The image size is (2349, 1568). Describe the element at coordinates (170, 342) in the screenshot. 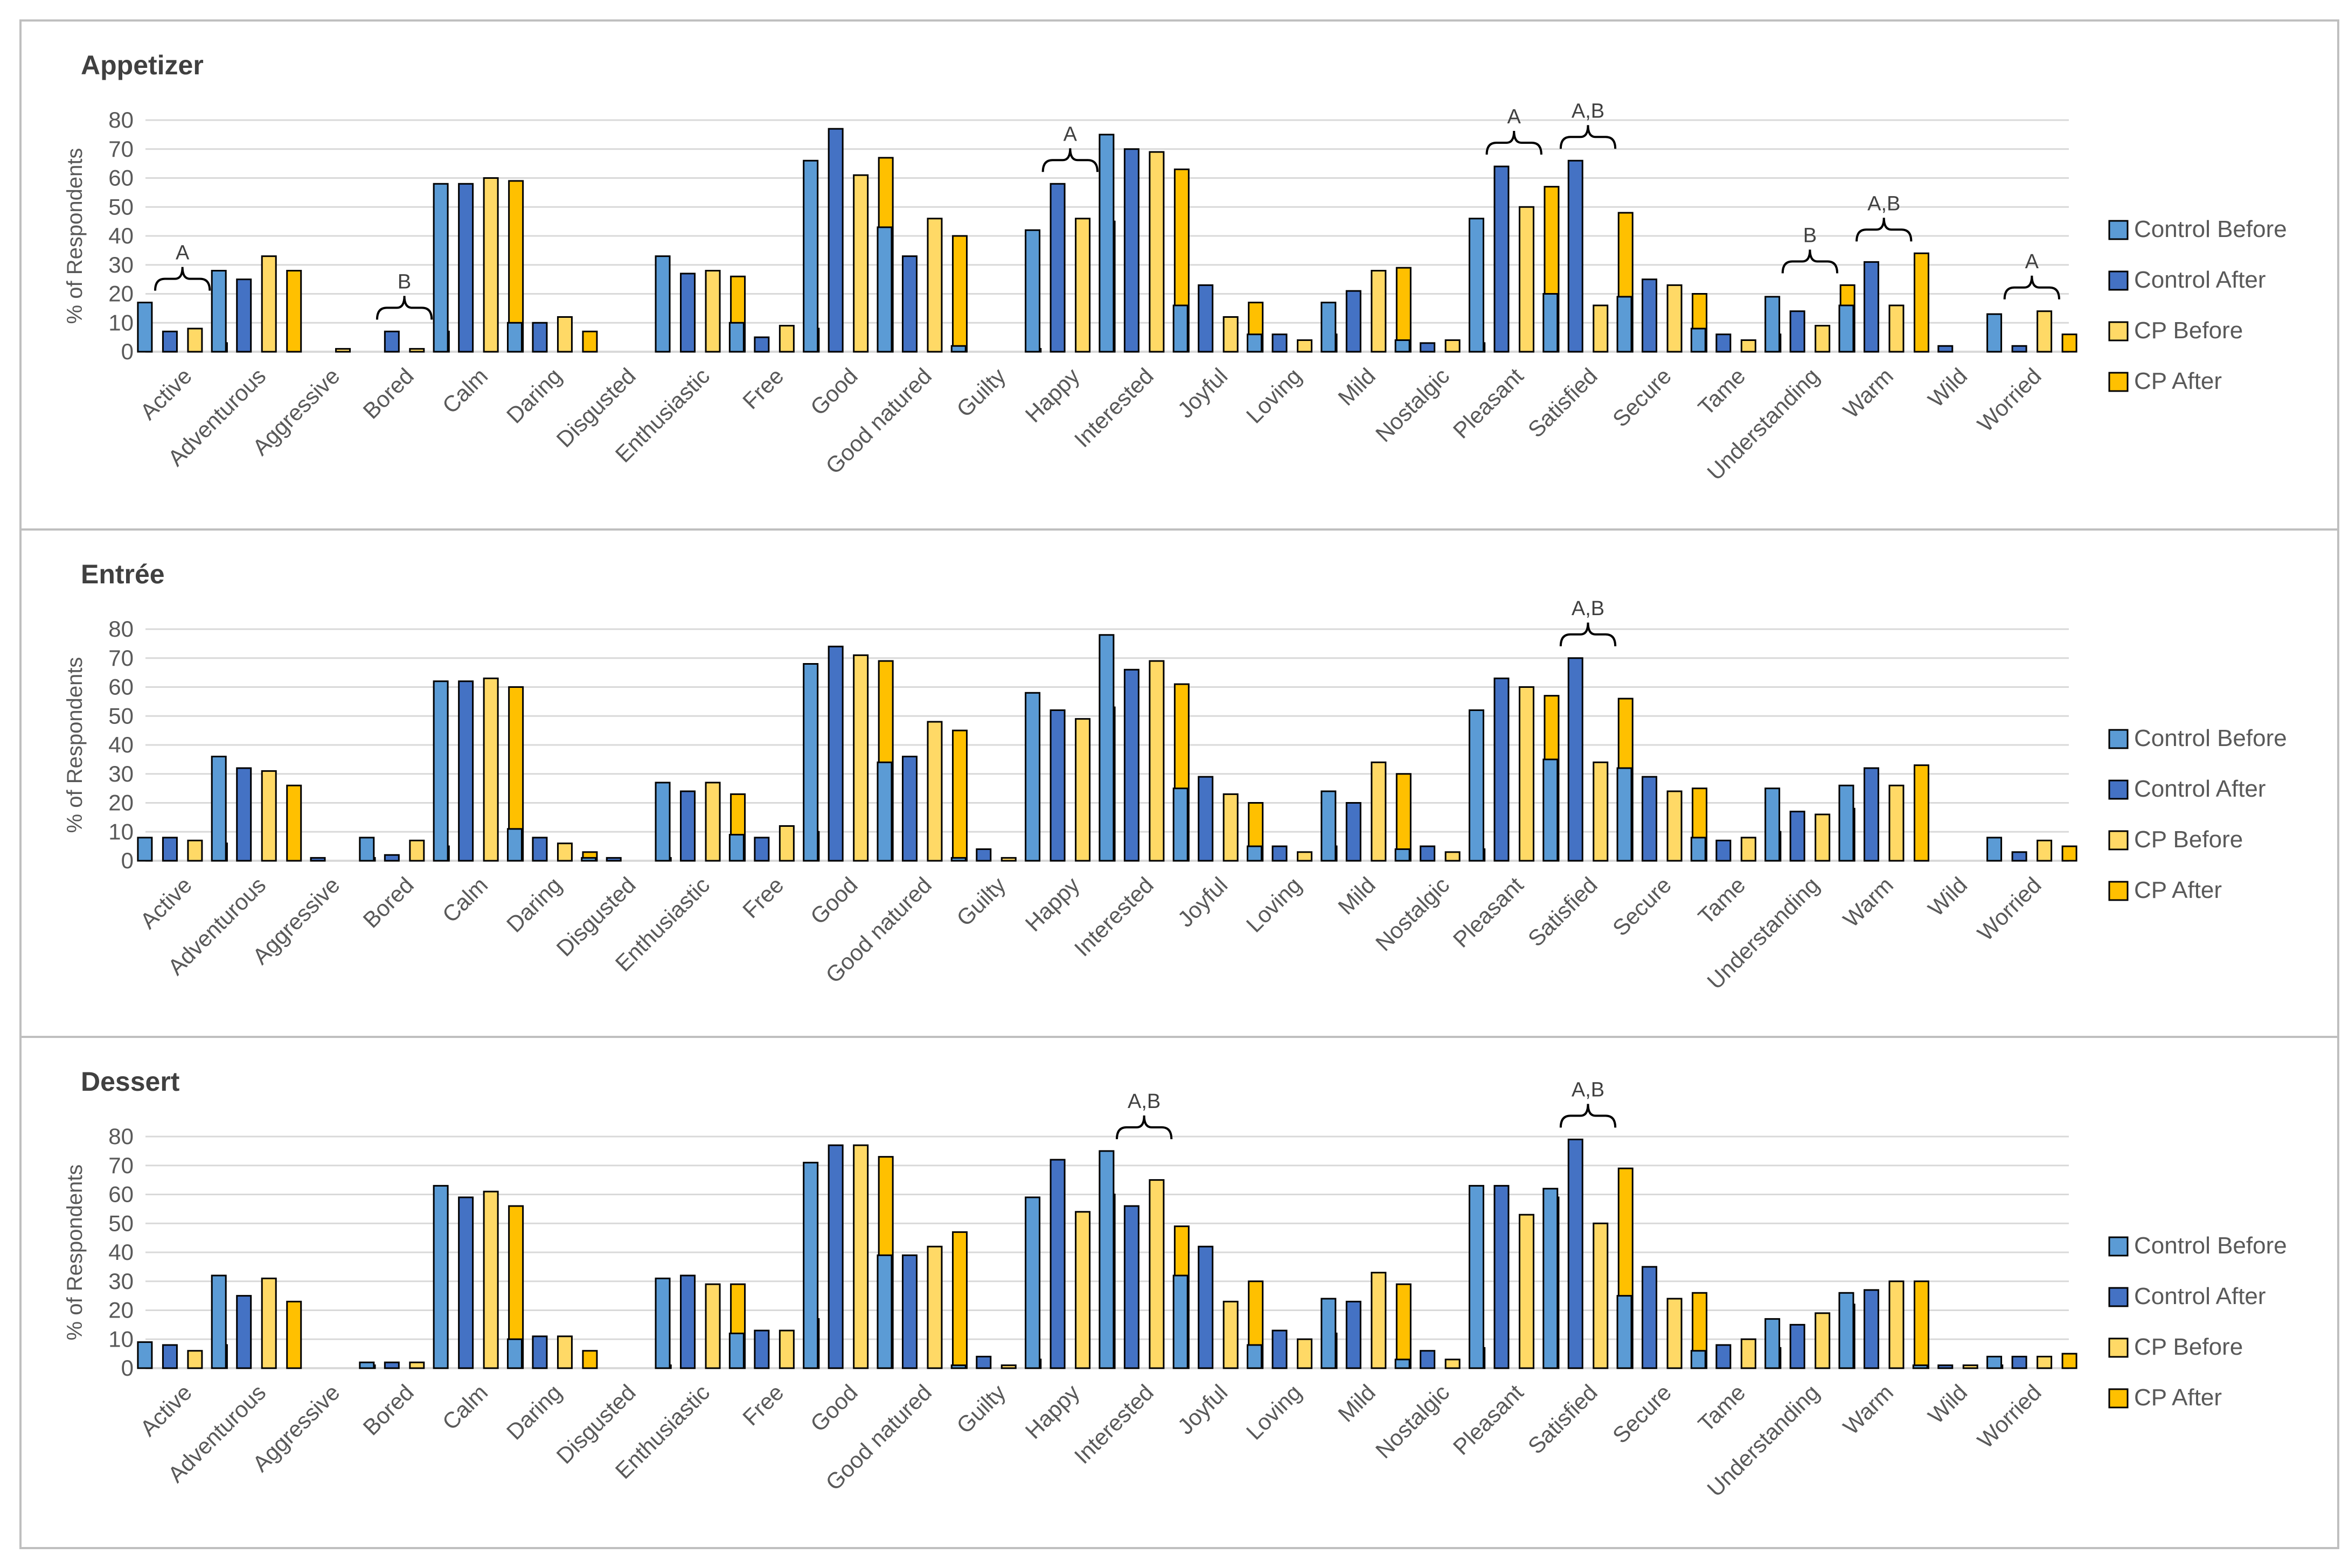

I see `bar-control-after-active` at that location.